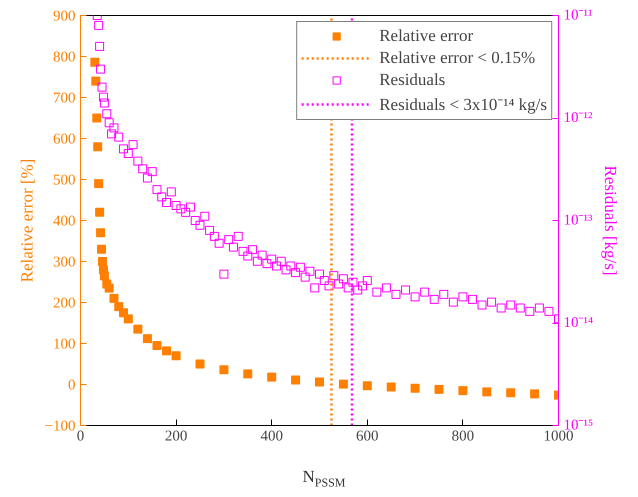 This screenshot has height=497, width=638. I want to click on x-axis-title: N$_{PSSM}$, so click(324, 479).